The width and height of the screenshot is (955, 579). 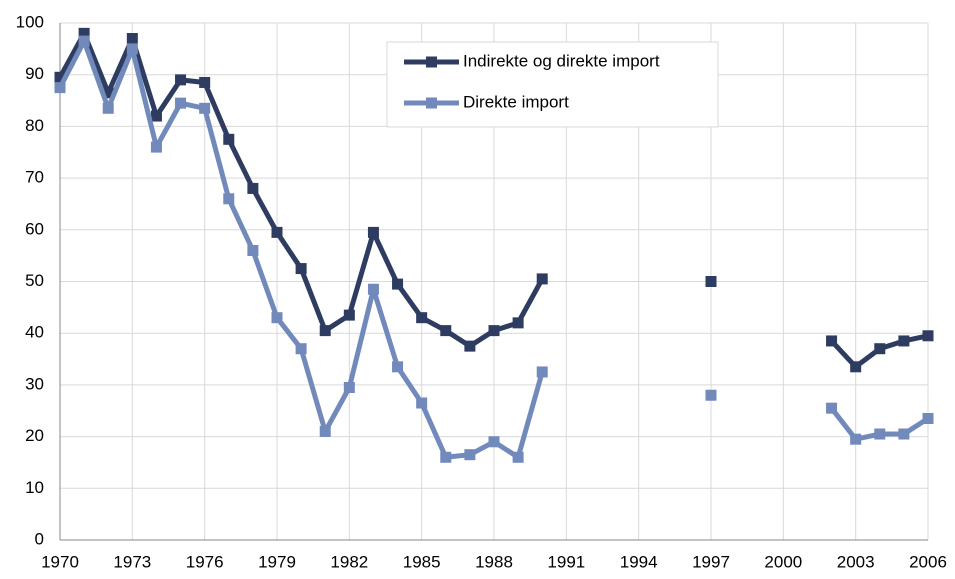 What do you see at coordinates (566, 561) in the screenshot?
I see `x-tick-label: 1991` at bounding box center [566, 561].